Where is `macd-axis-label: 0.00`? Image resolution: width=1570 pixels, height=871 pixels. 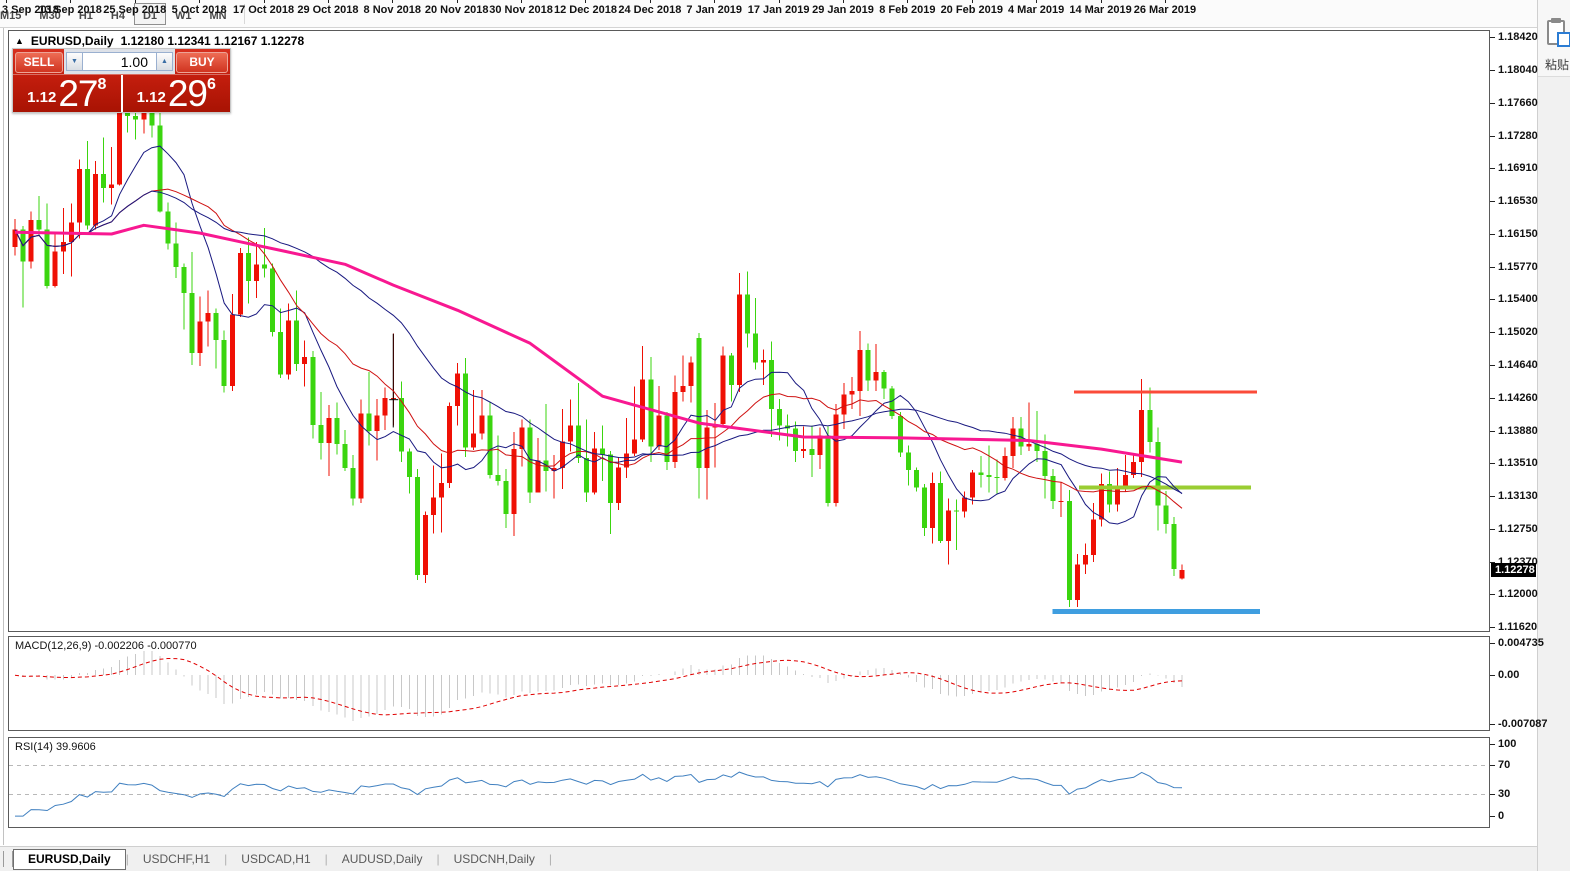
macd-axis-label: 0.00 is located at coordinates (1509, 675).